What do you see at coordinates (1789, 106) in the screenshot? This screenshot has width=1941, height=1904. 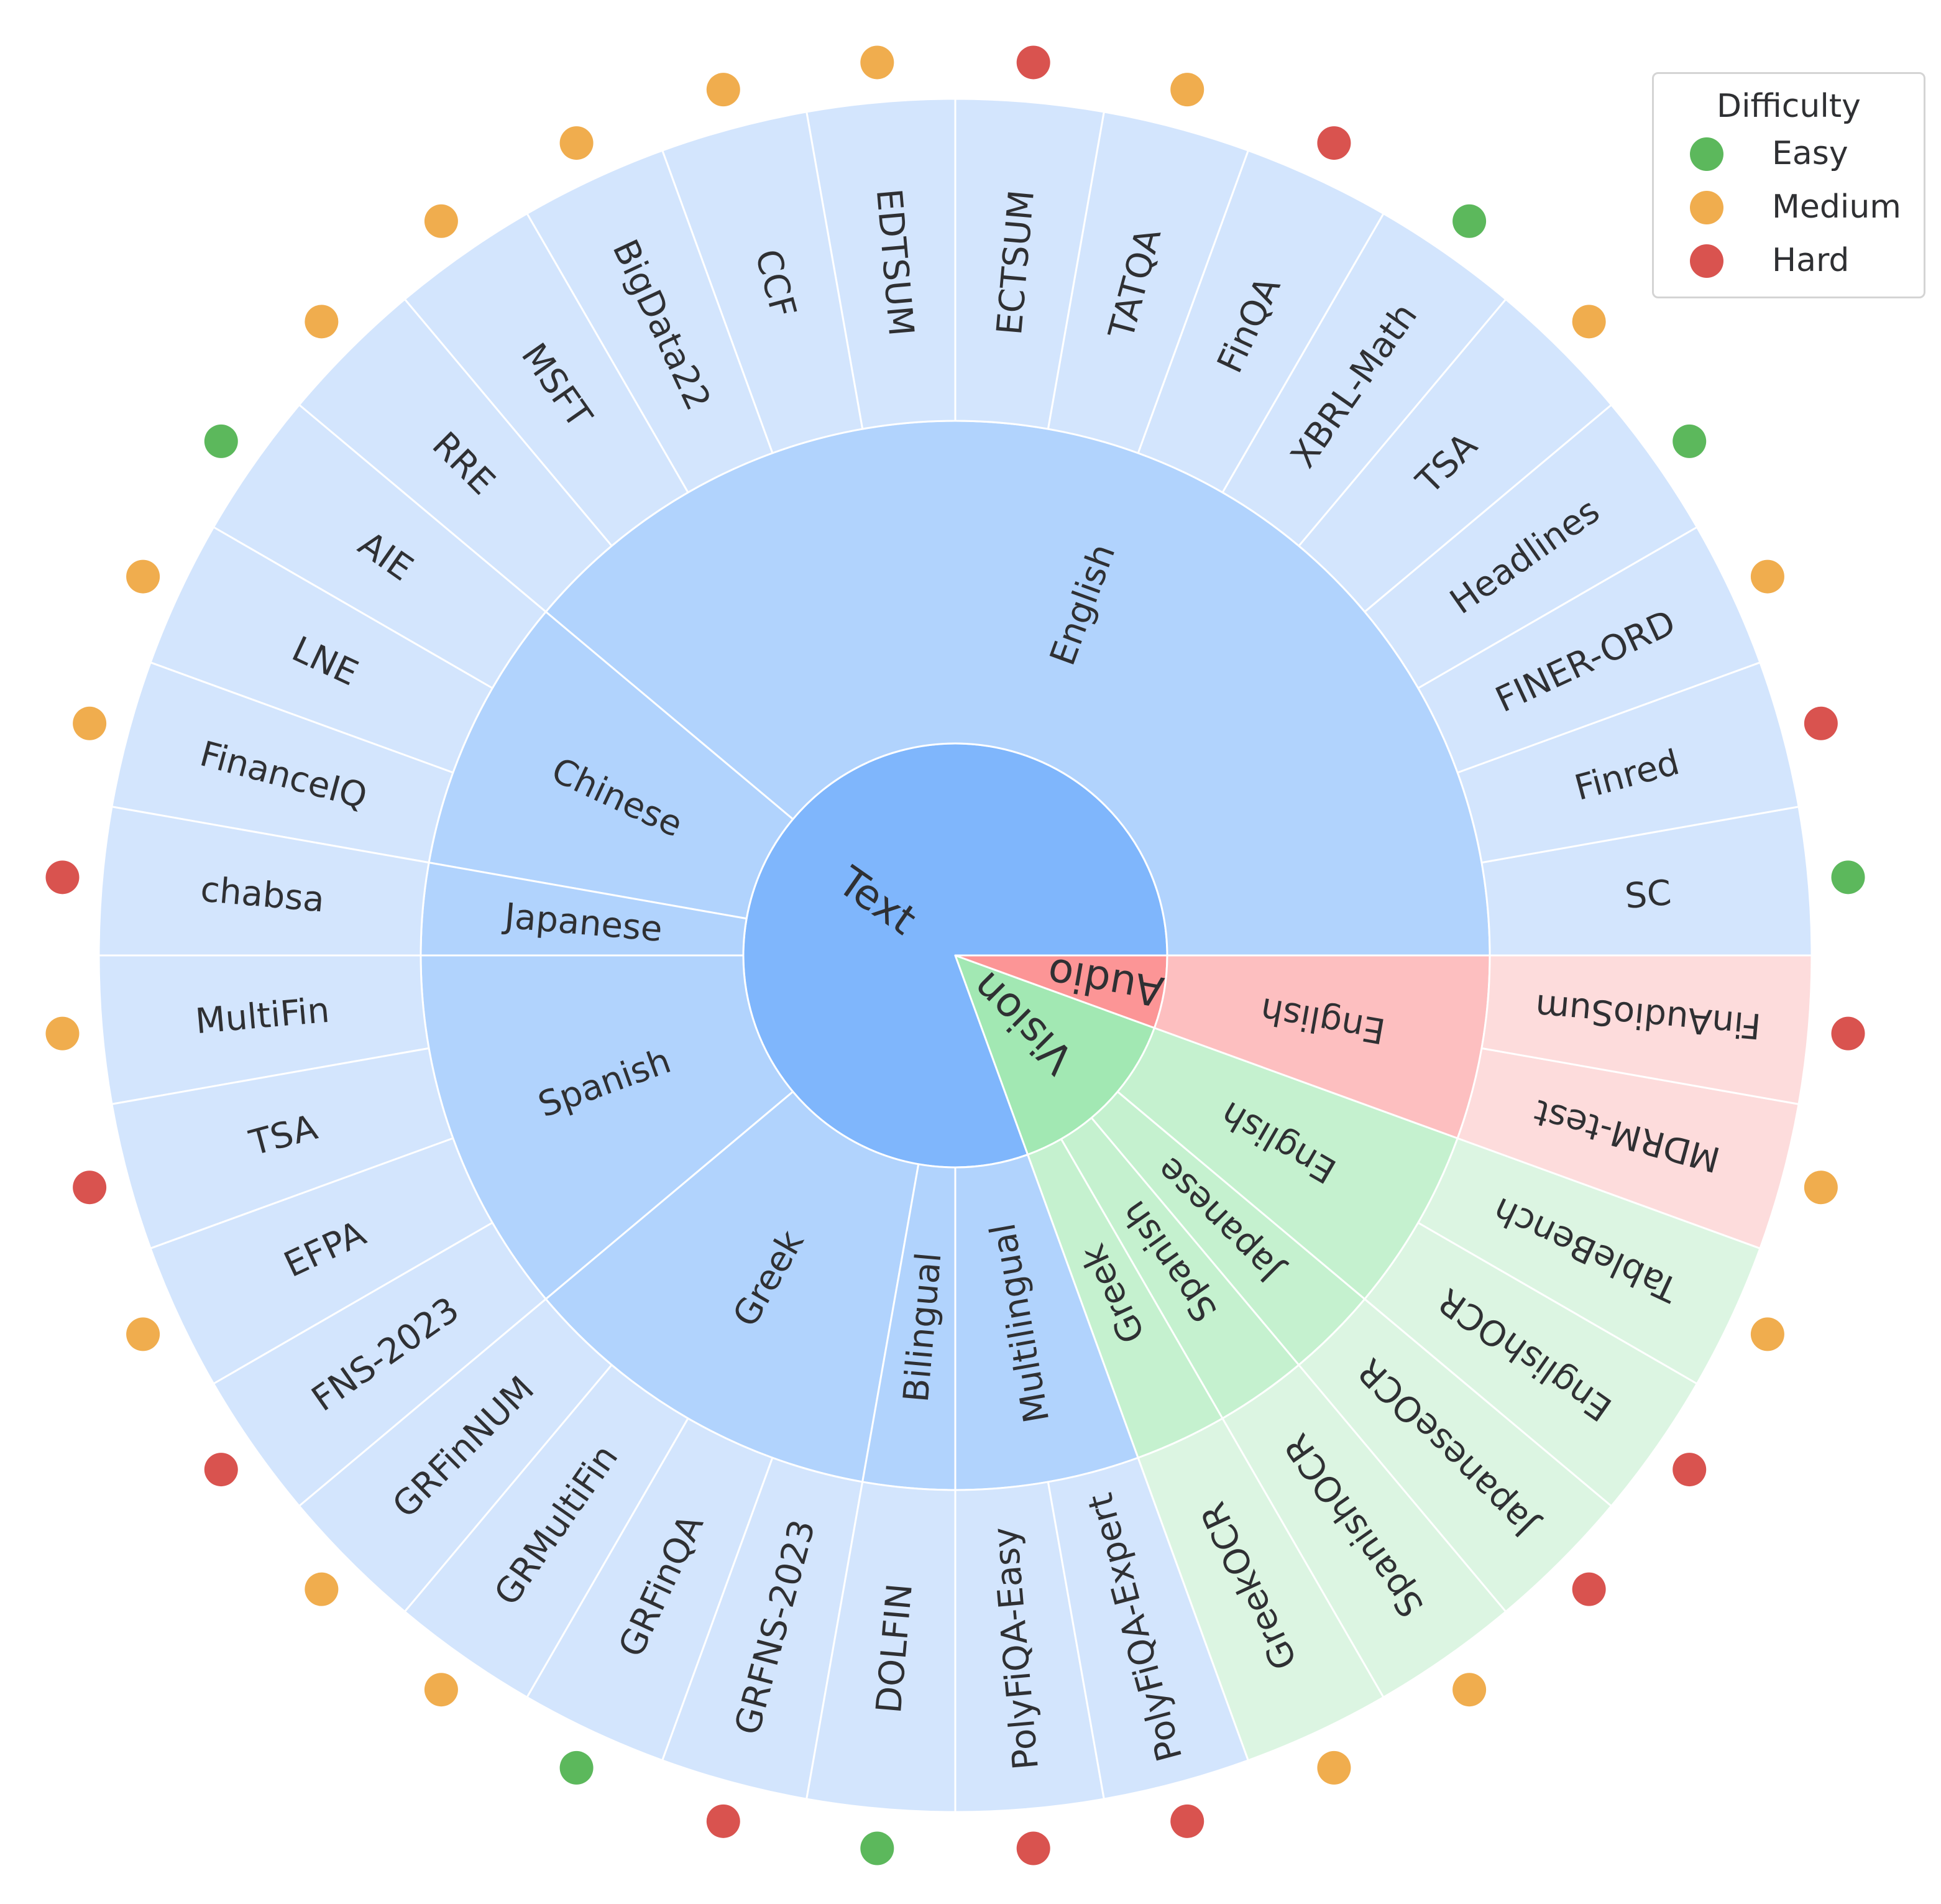 I see `legend-title: Difficulty` at bounding box center [1789, 106].